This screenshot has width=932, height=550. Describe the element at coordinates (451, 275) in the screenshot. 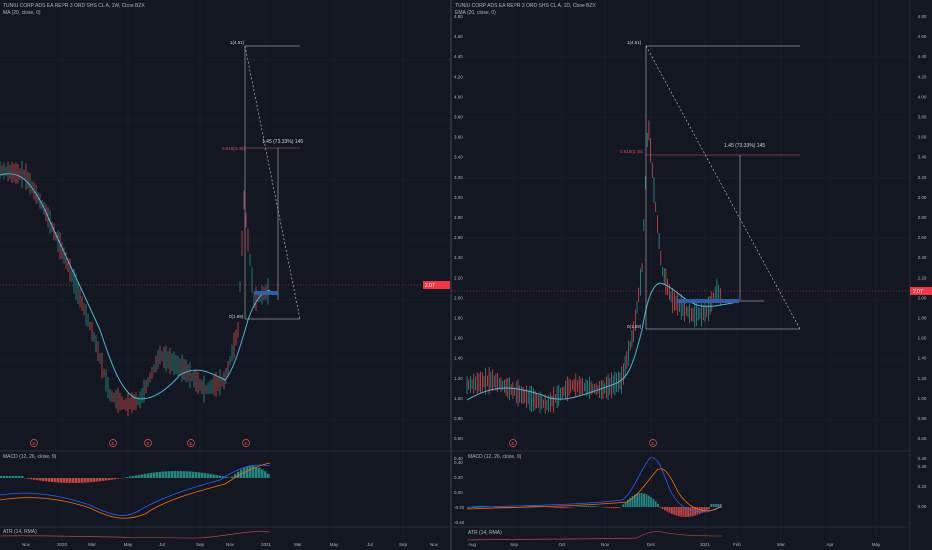

I see `pane-divider` at that location.